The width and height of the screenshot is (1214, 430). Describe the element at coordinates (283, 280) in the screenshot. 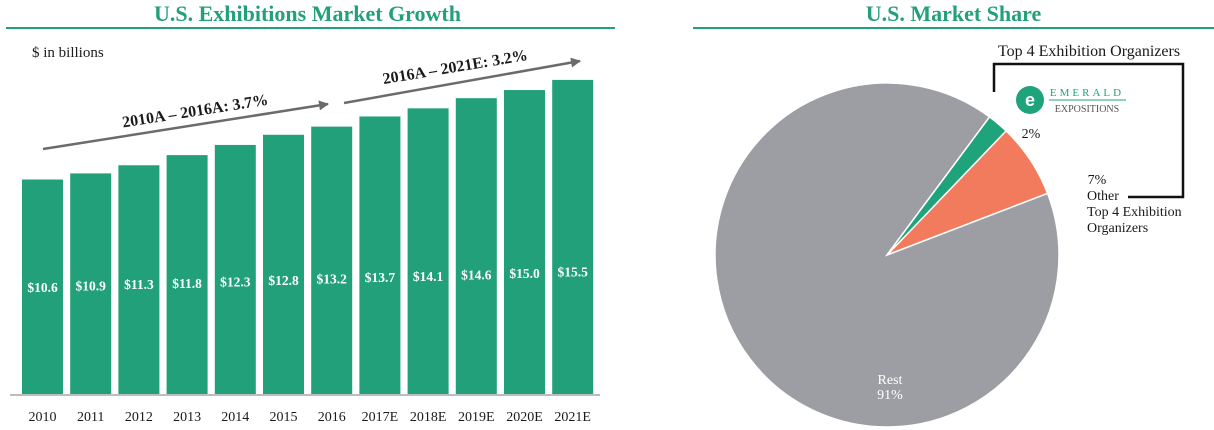

I see `bar-value-label: $12.8` at that location.